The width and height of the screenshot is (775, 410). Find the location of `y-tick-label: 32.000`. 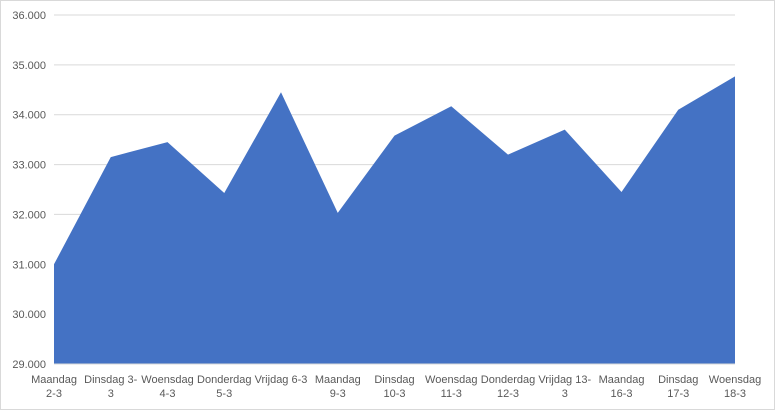

y-tick-label: 32.000 is located at coordinates (29, 215).